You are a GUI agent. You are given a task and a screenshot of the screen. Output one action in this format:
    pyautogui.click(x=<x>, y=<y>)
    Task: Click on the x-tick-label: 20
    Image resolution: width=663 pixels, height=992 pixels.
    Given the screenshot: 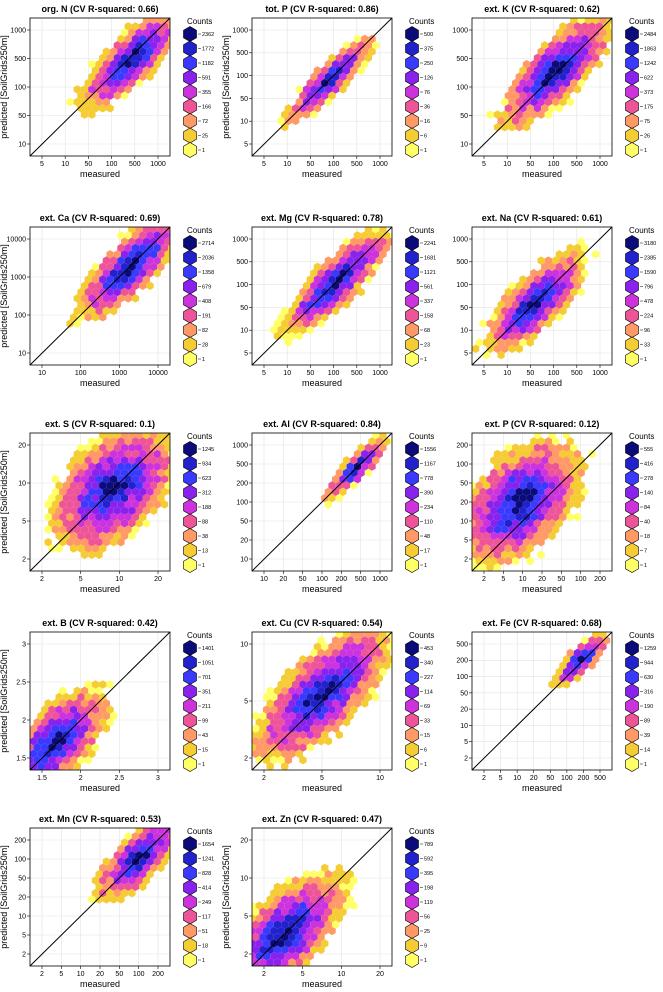 What is the action you would take?
    pyautogui.click(x=283, y=579)
    